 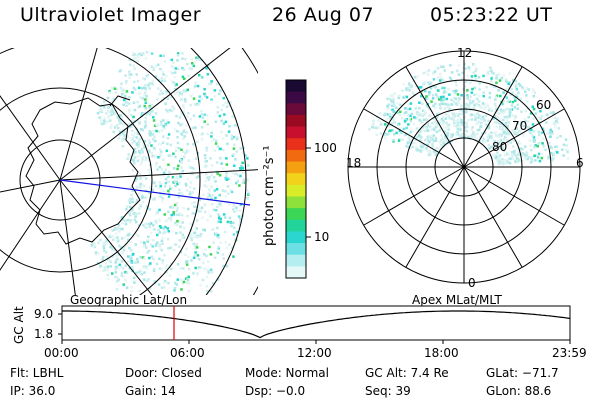 I want to click on info-seq: Seq: 39, so click(x=388, y=391).